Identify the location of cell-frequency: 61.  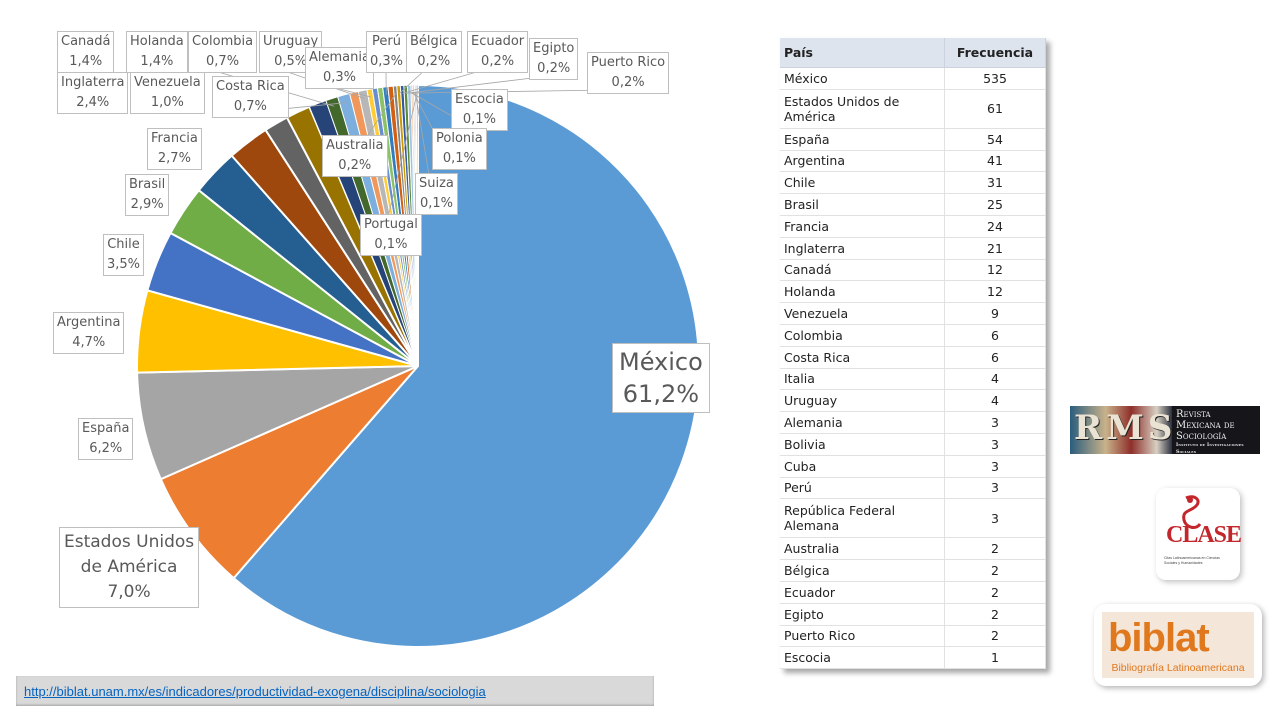
(995, 109).